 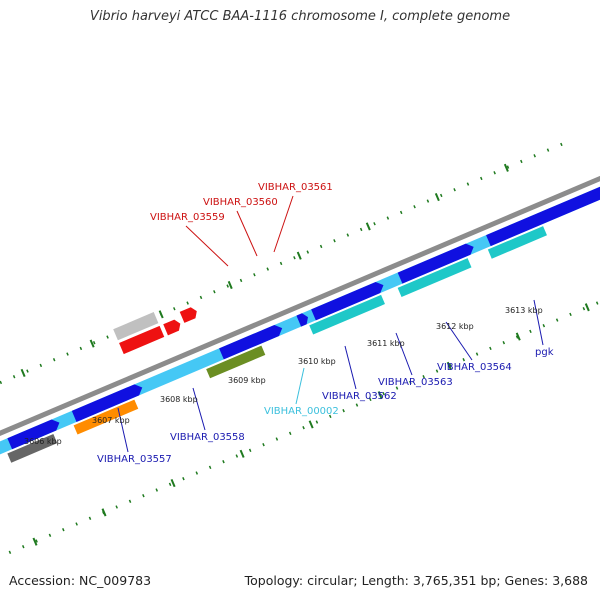 I want to click on accession-label: Accession: NC_009783, so click(x=80, y=580).